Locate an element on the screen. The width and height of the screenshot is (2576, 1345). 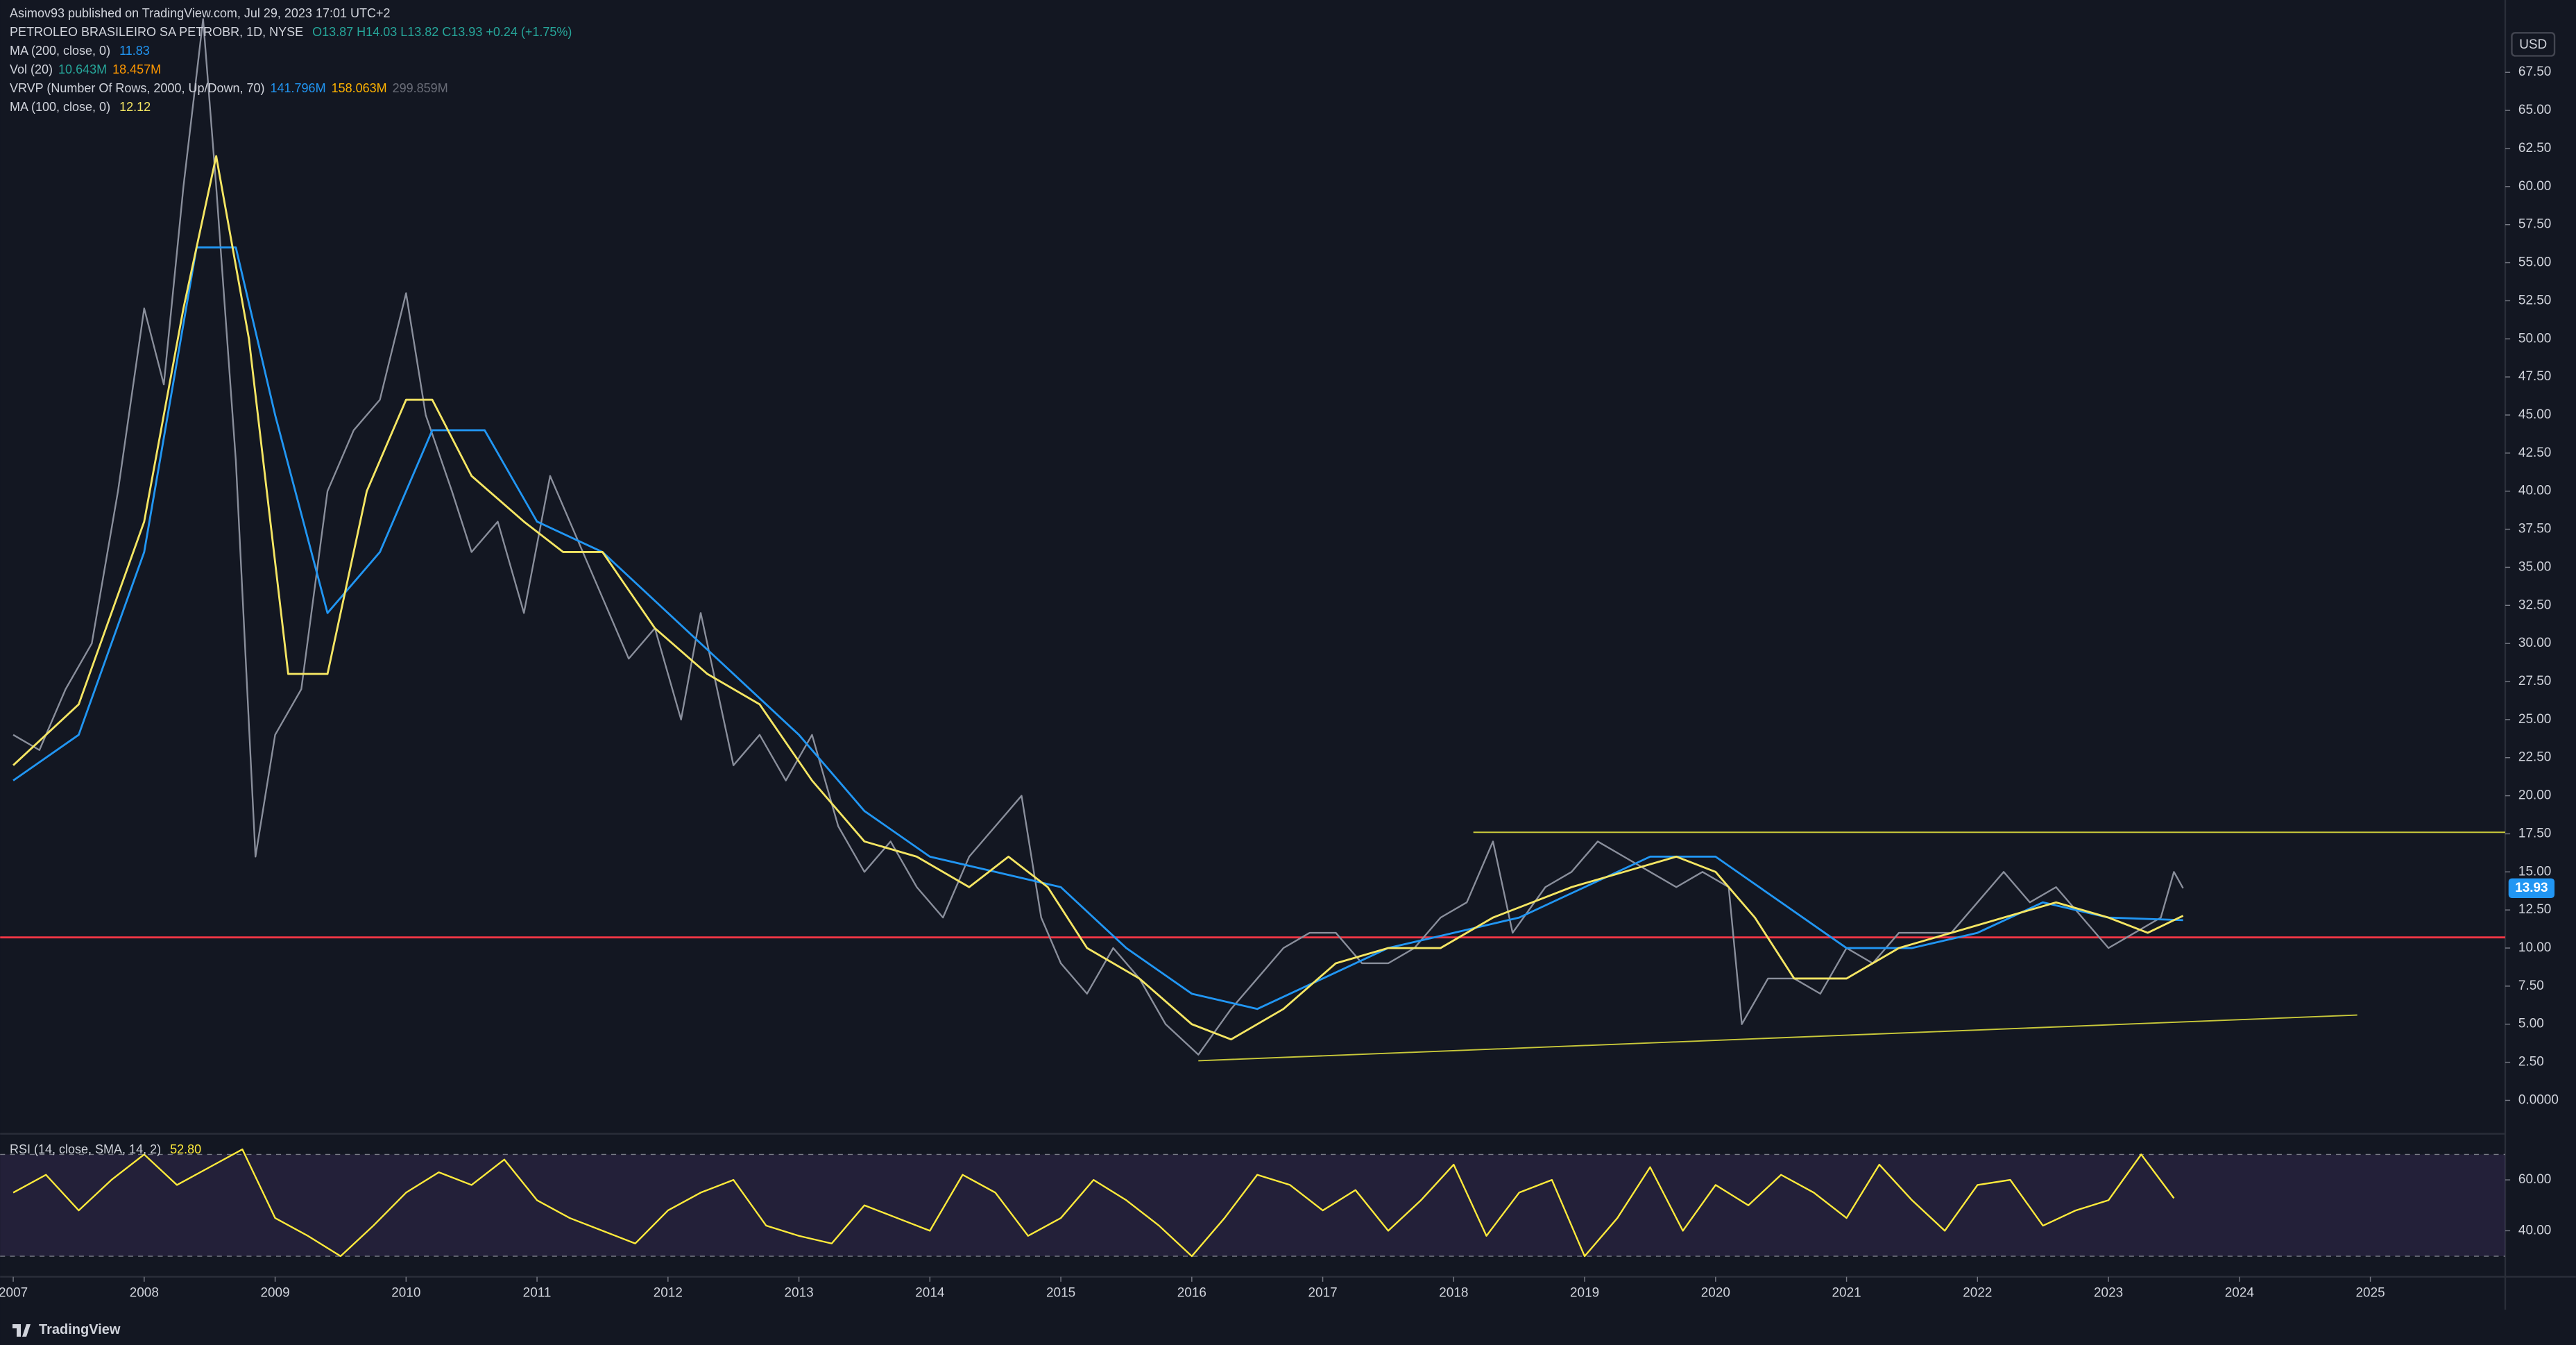
x-tick-label: 2015 is located at coordinates (1060, 1292).